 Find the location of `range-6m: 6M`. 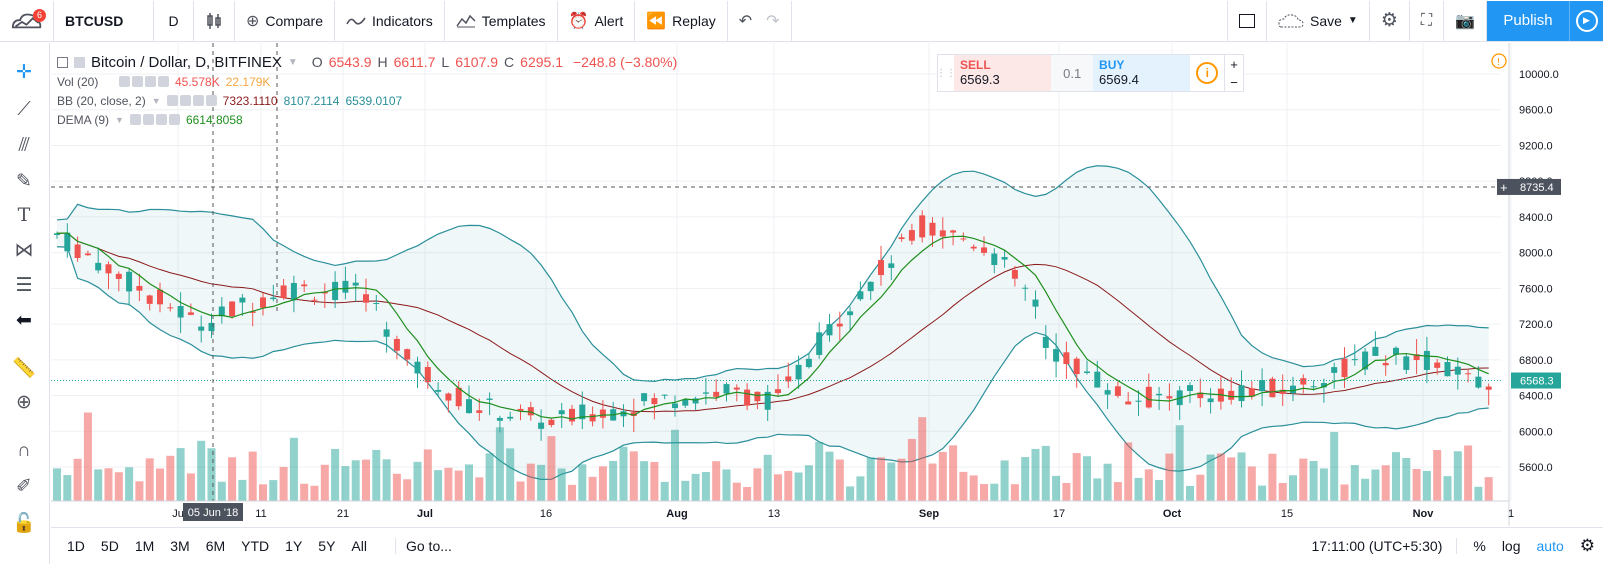

range-6m: 6M is located at coordinates (215, 546).